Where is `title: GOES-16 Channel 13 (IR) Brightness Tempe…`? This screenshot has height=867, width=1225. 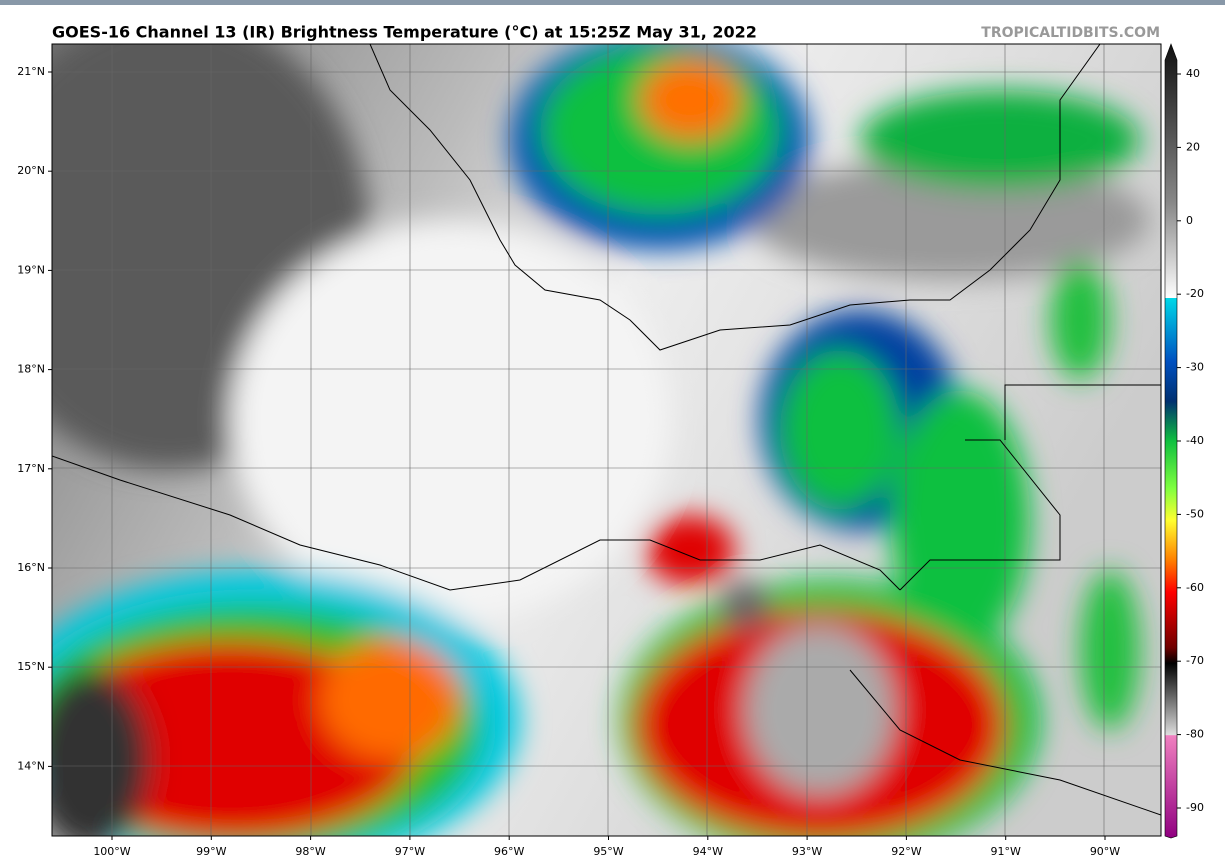
title: GOES-16 Channel 13 (IR) Brightness Tempe… is located at coordinates (404, 32).